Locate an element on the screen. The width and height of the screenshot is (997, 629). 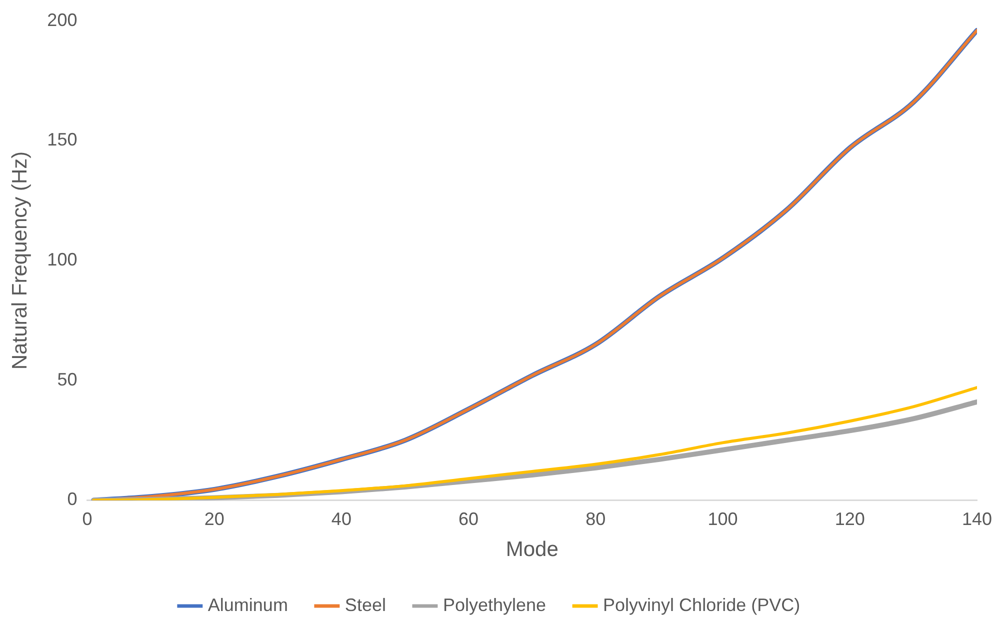
x-tick-label: 120 is located at coordinates (849, 518).